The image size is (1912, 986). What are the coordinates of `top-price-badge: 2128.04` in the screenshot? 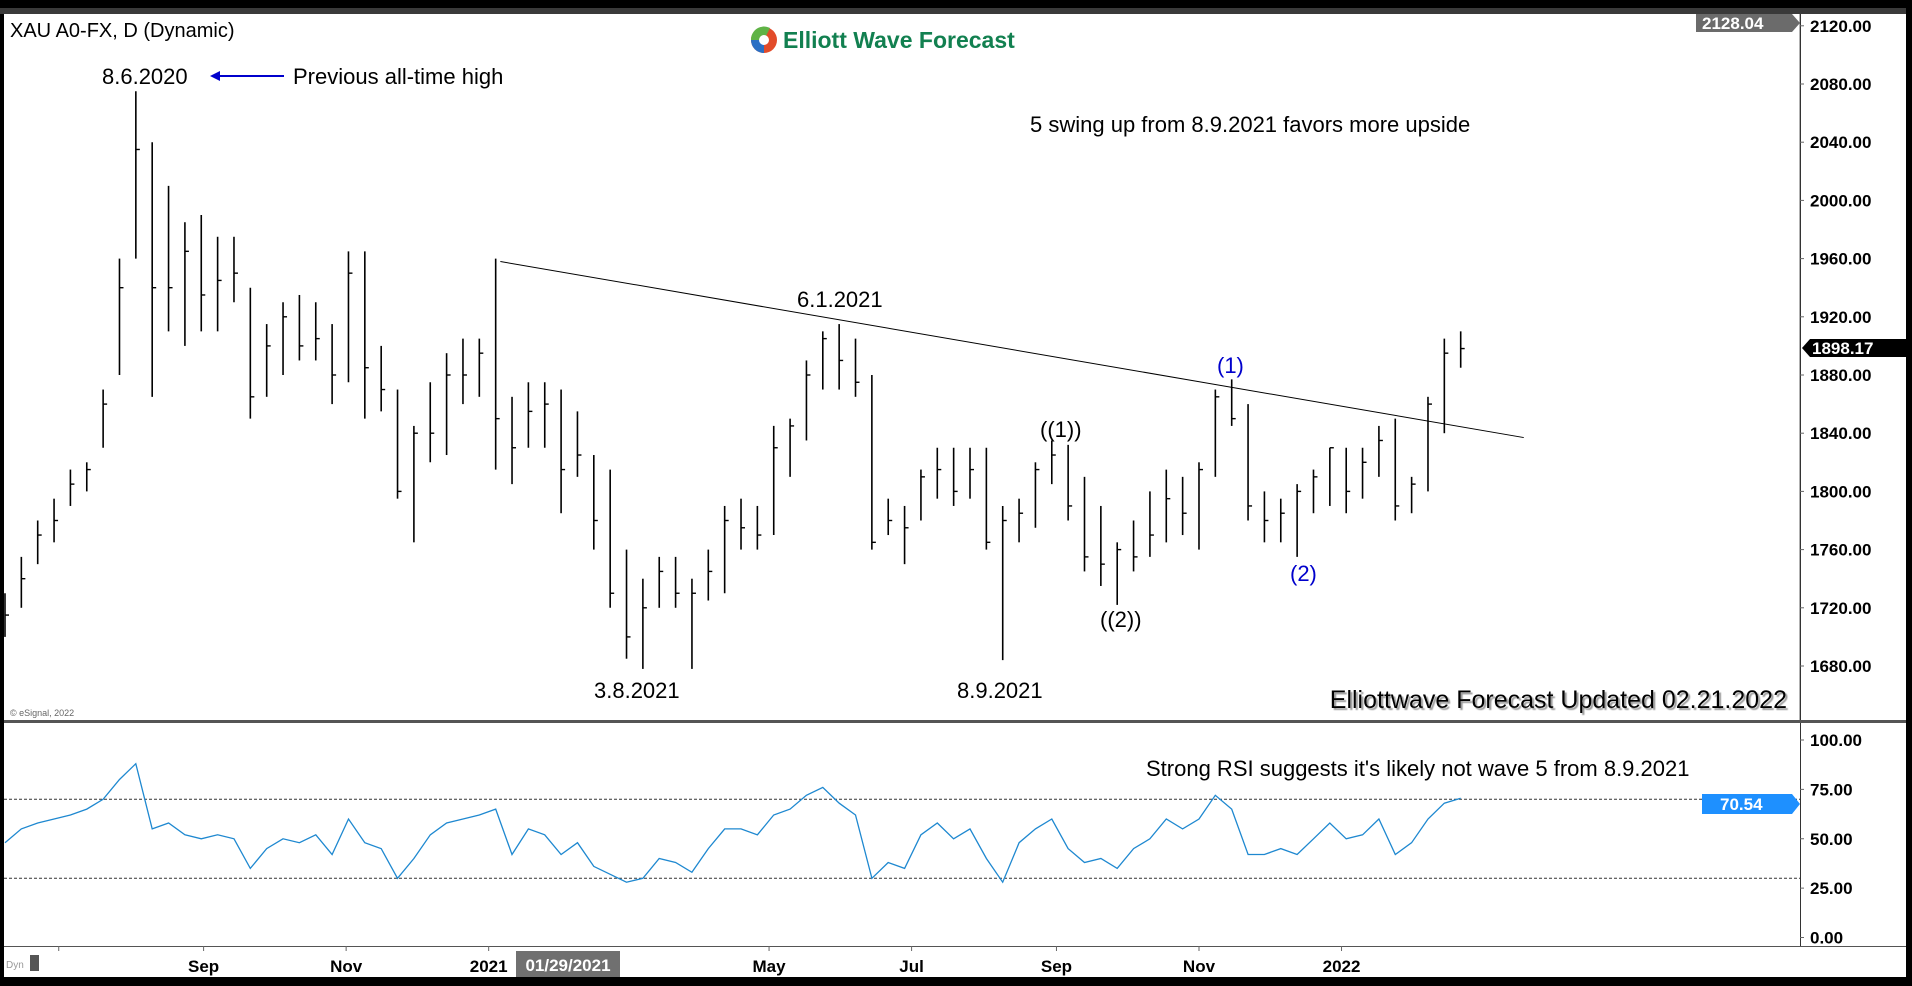 It's located at (1748, 23).